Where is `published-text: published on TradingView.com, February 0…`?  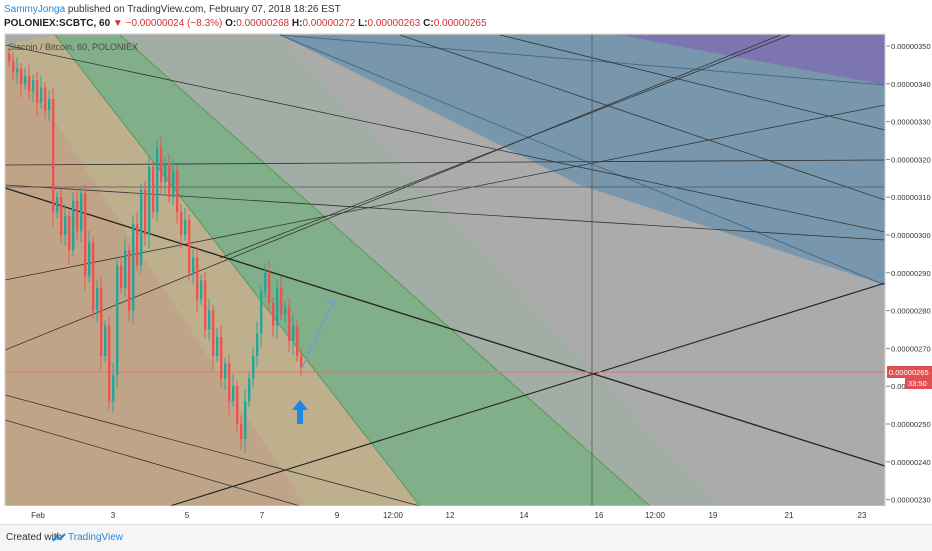 published-text: published on TradingView.com, February 0… is located at coordinates (204, 9).